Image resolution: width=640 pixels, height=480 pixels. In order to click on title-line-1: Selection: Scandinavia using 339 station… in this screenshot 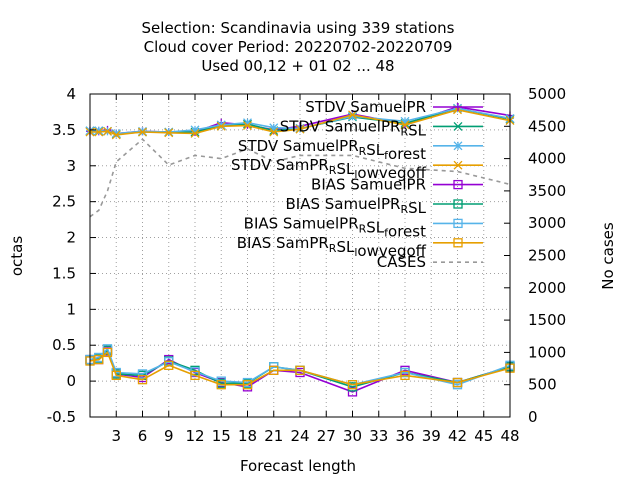, I will do `click(298, 28)`.